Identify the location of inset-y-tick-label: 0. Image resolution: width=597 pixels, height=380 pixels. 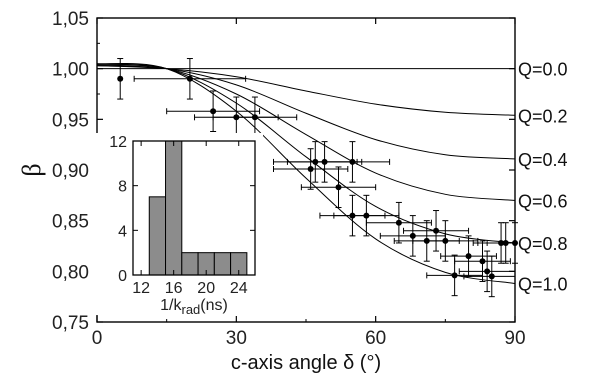
(122, 276).